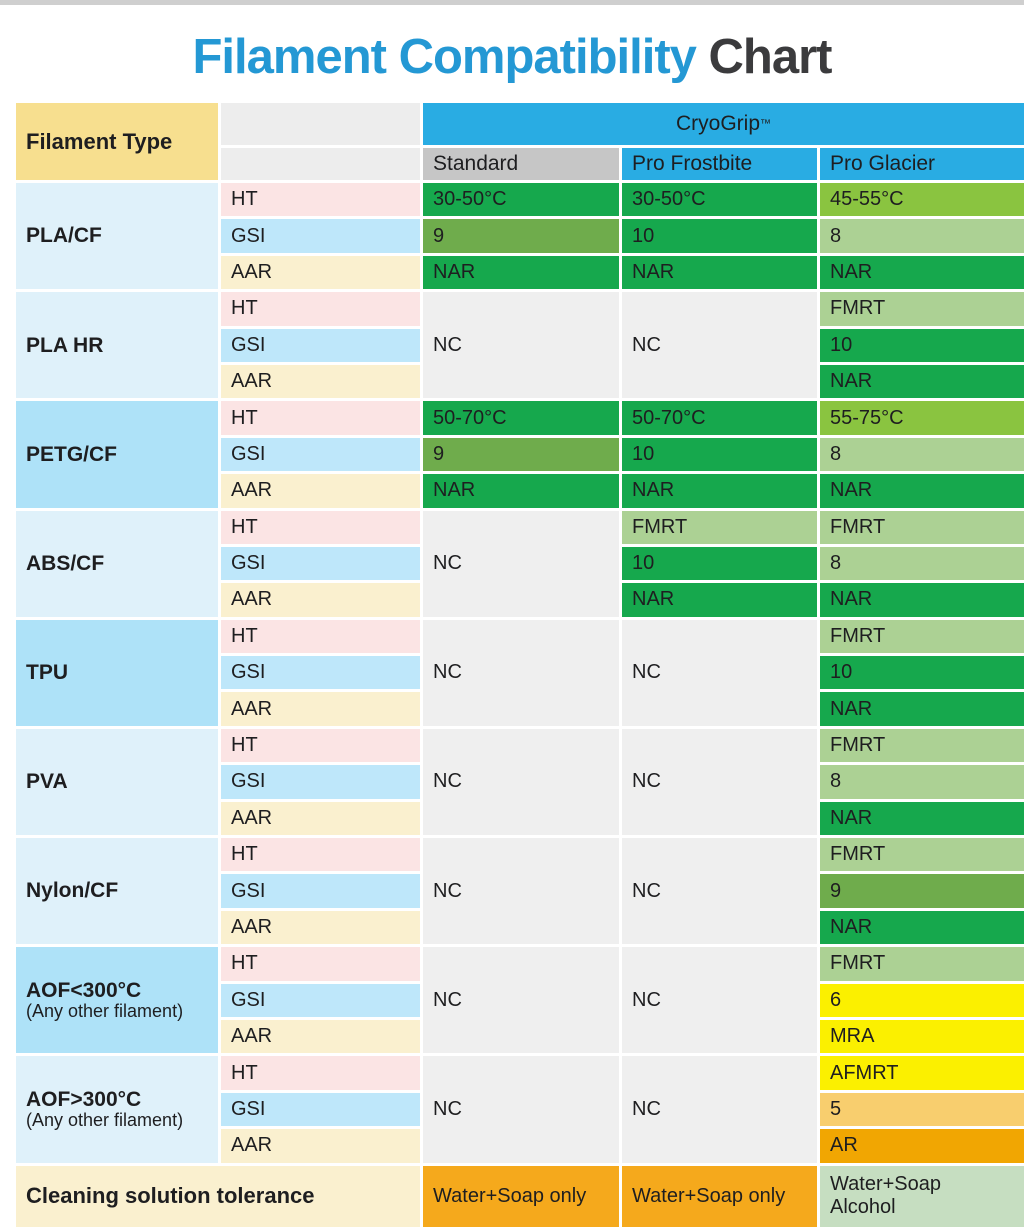  What do you see at coordinates (117, 141) in the screenshot?
I see `filament-type-header: Filament Type` at bounding box center [117, 141].